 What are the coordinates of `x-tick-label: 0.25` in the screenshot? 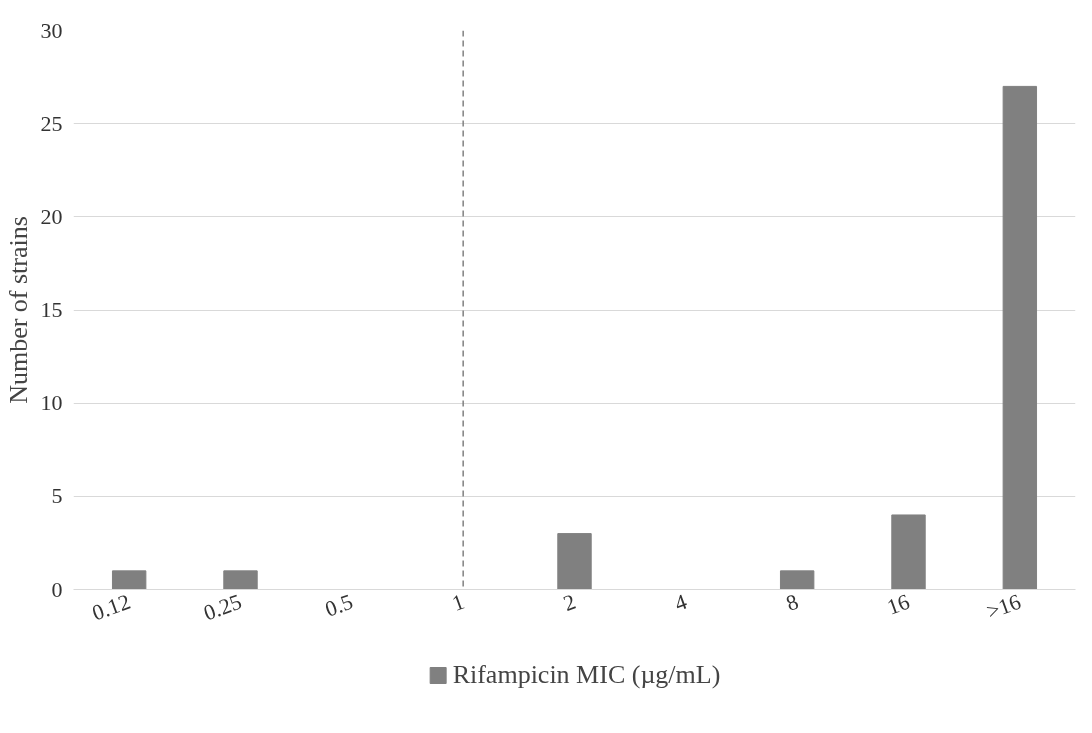 It's located at (222, 607).